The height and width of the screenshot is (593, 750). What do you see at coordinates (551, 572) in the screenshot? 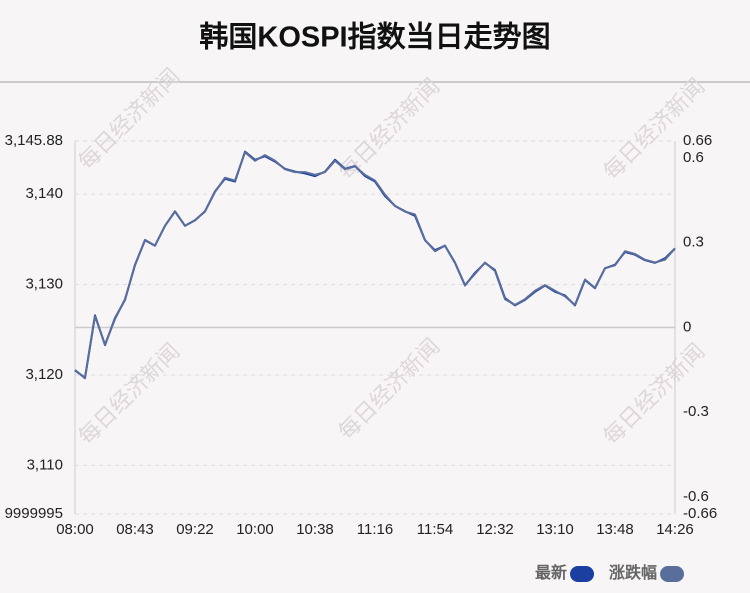
I see `legend-label: 最新` at bounding box center [551, 572].